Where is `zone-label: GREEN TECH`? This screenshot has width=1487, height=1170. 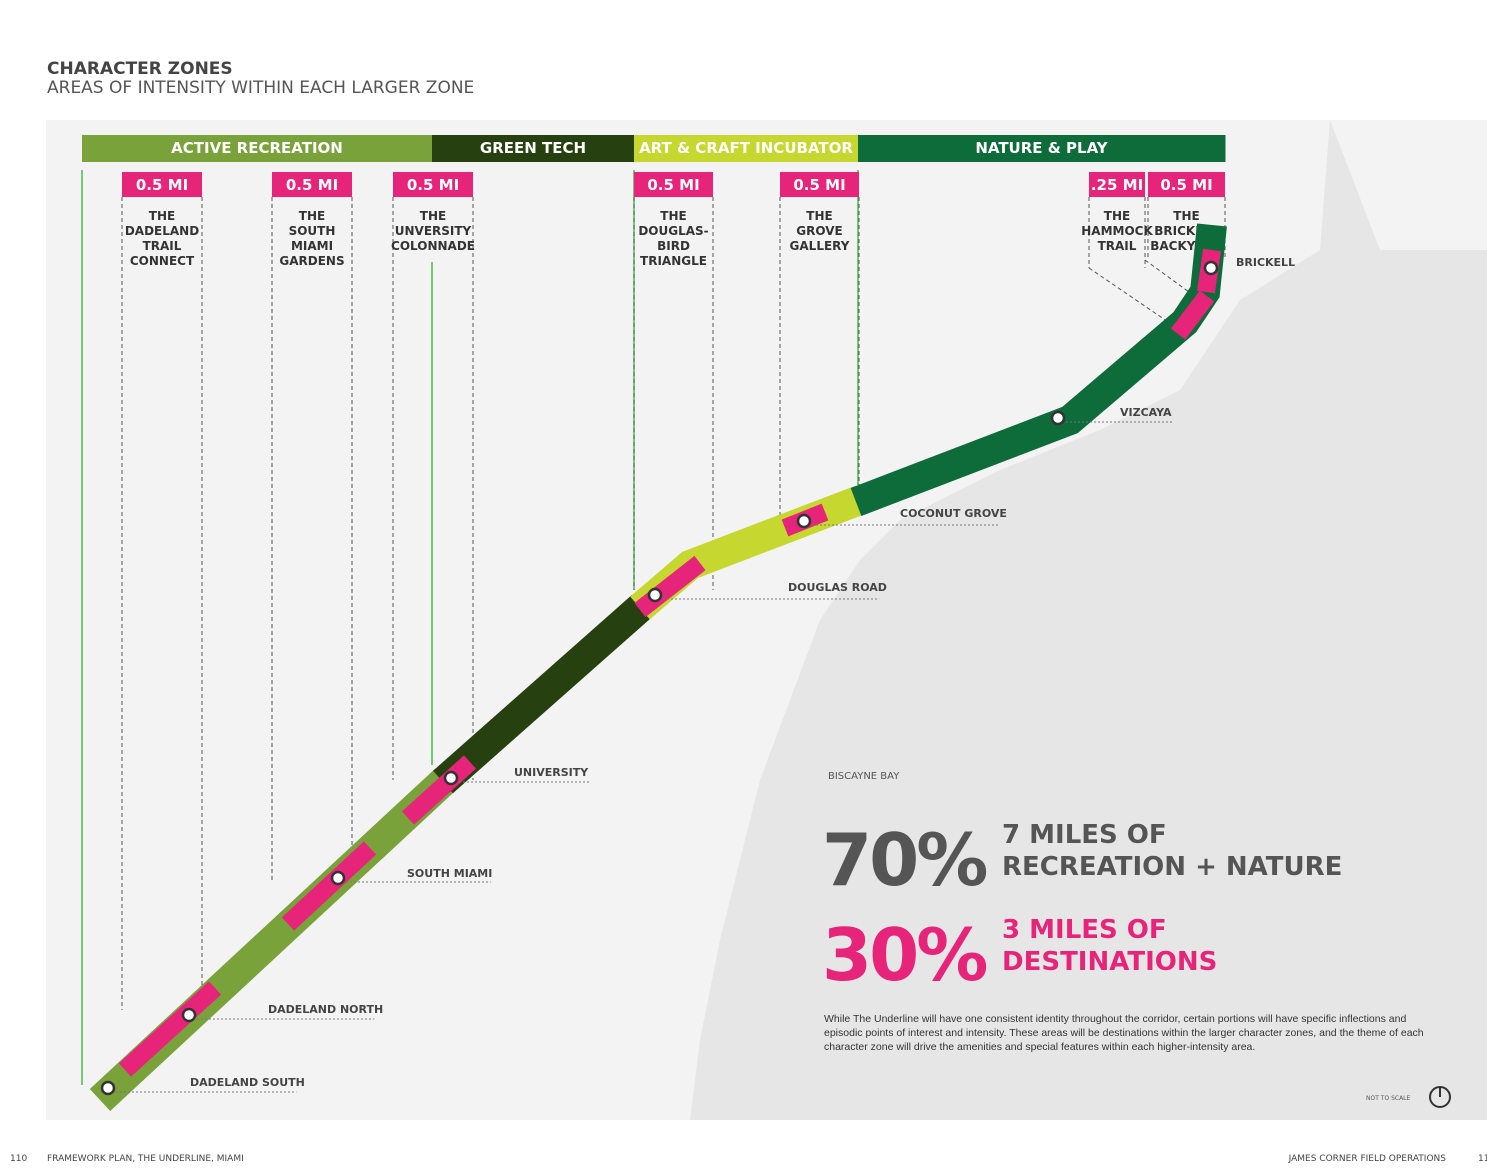 zone-label: GREEN TECH is located at coordinates (533, 148).